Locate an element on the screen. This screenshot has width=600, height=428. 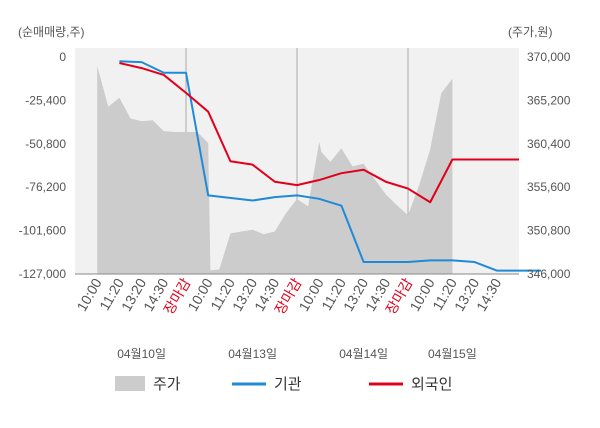
right-tick-label: 355,600 is located at coordinates (549, 187).